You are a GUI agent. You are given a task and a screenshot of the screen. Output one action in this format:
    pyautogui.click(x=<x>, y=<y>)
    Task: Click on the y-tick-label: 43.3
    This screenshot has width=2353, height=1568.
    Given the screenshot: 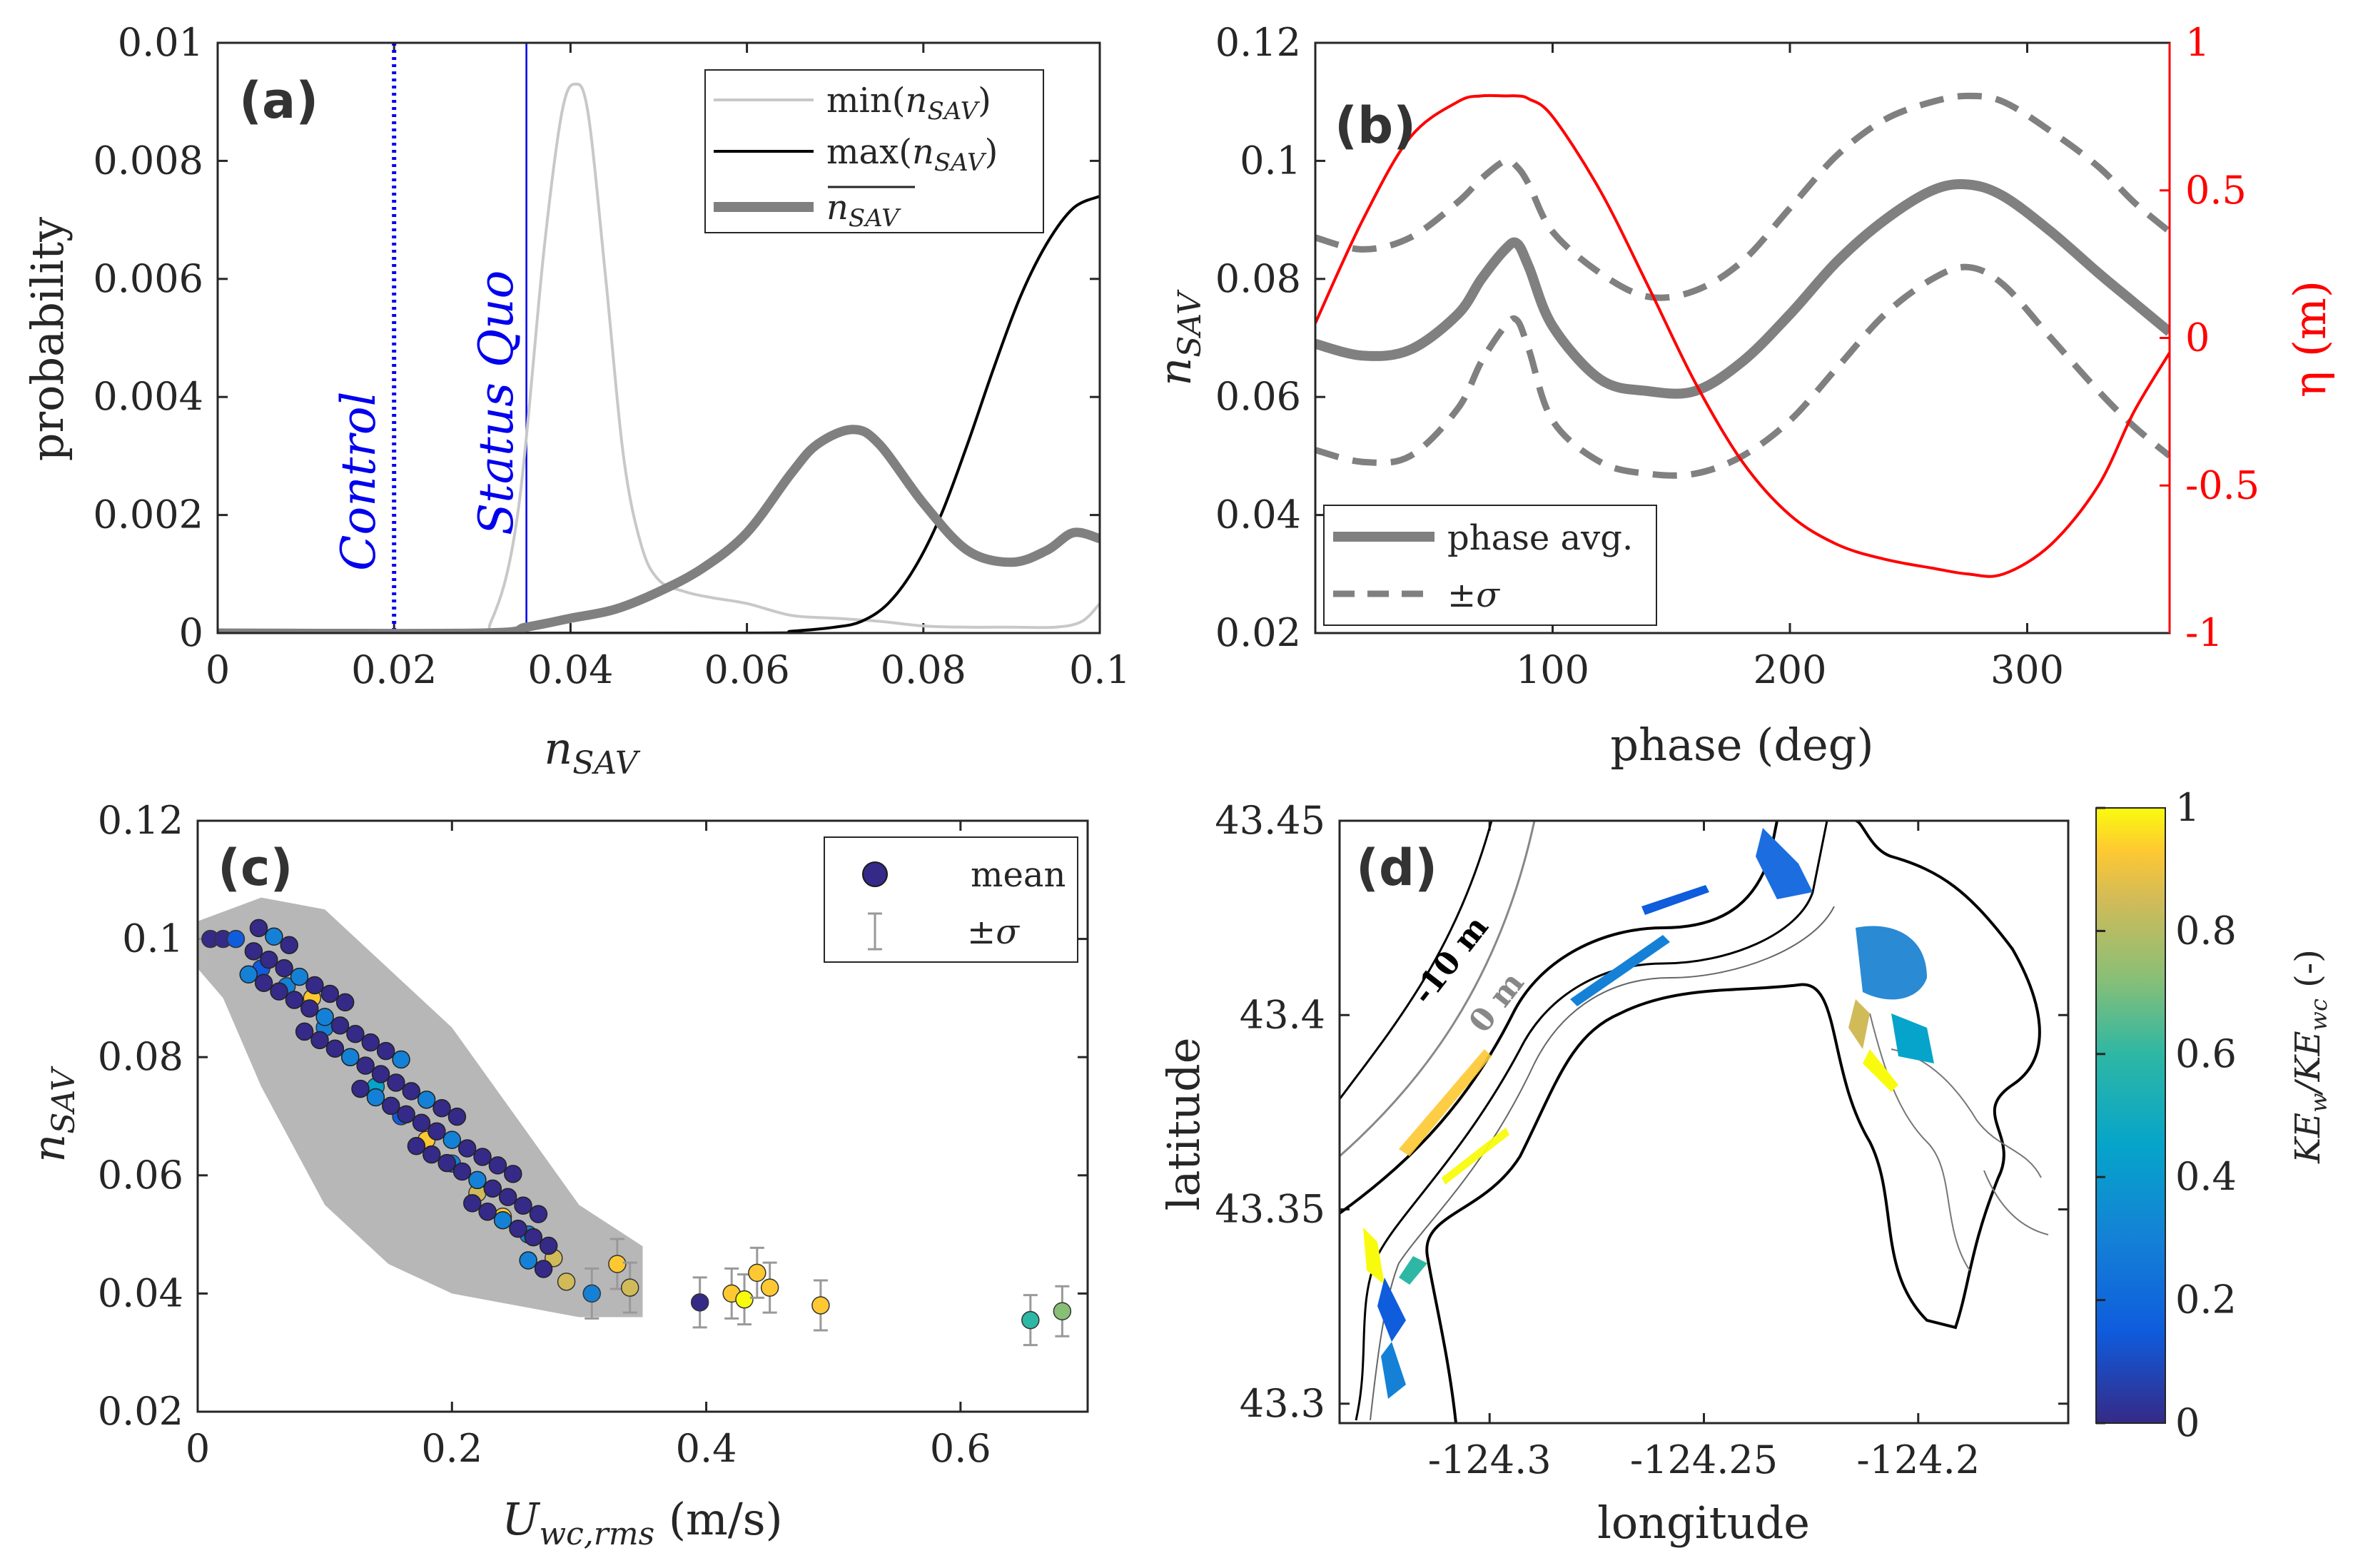 What is the action you would take?
    pyautogui.click(x=1283, y=1403)
    